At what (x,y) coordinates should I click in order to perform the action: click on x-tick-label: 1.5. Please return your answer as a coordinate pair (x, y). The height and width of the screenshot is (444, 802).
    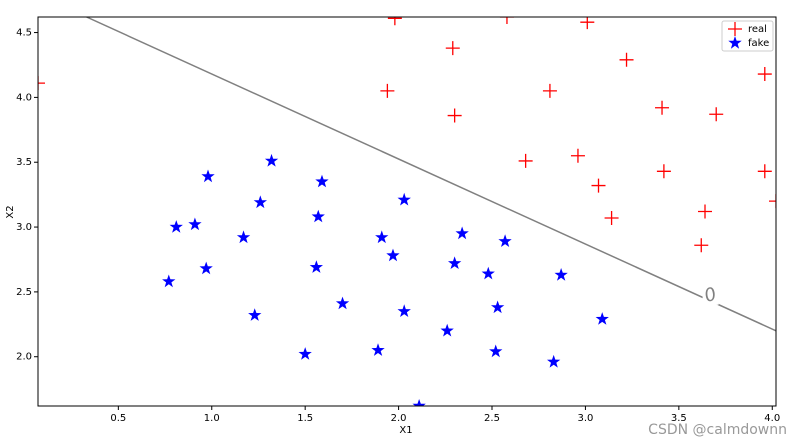
    Looking at the image, I should click on (305, 418).